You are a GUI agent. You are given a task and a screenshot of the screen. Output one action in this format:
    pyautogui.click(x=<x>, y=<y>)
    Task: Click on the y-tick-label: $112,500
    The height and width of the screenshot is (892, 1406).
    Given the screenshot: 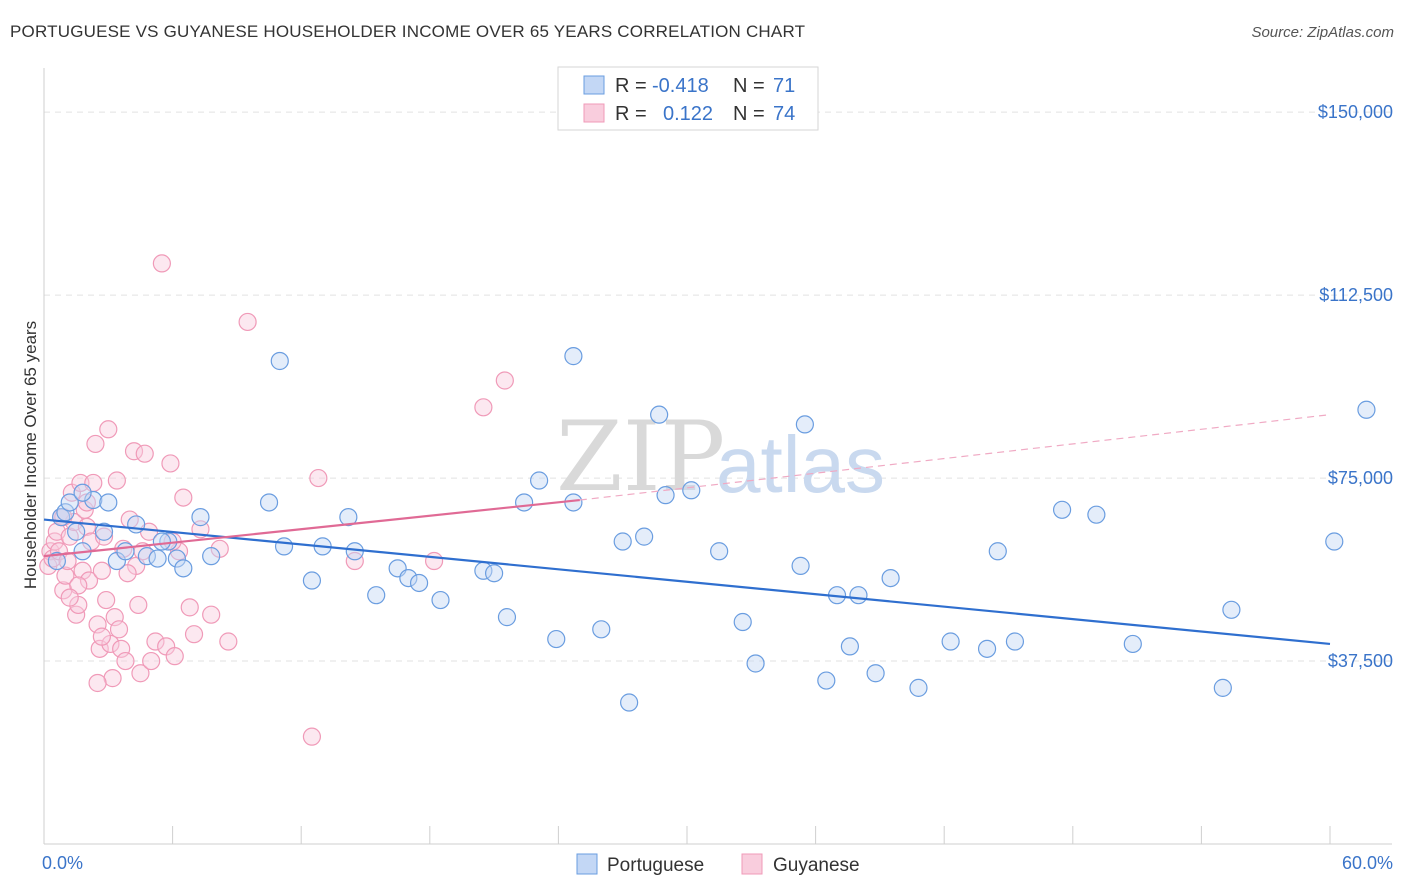 What is the action you would take?
    pyautogui.click(x=1356, y=295)
    